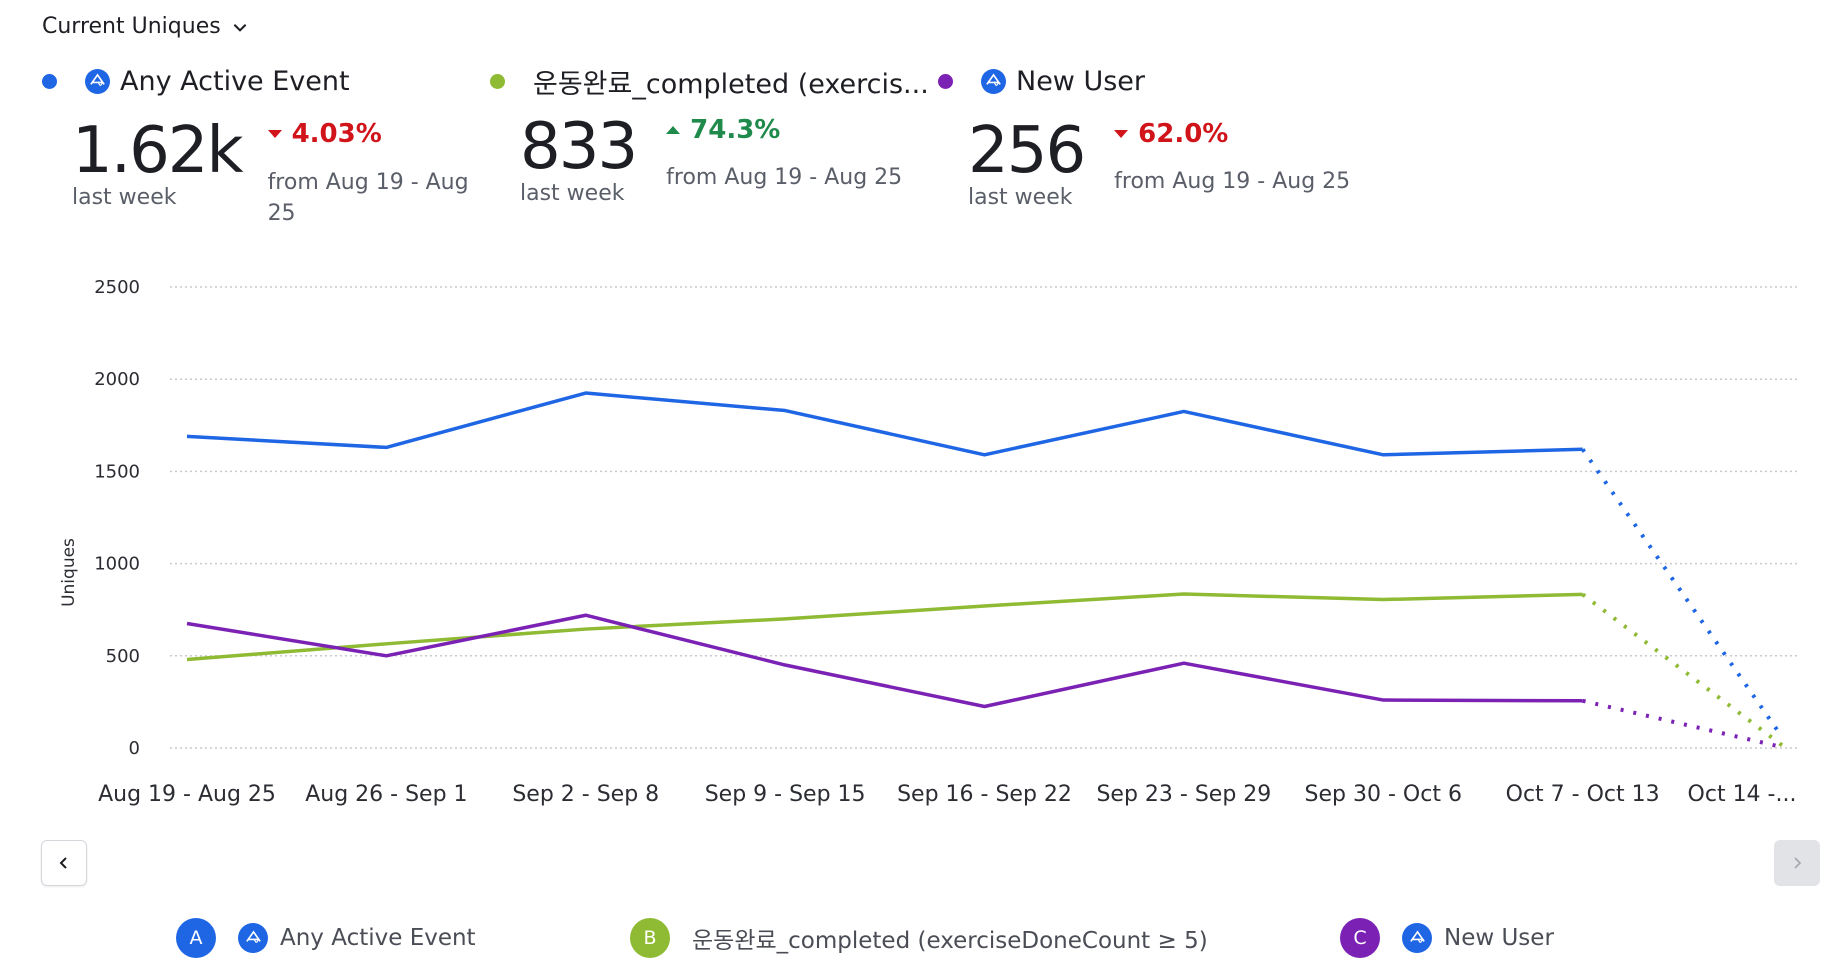  I want to click on y-tick-label: 2000, so click(117, 379).